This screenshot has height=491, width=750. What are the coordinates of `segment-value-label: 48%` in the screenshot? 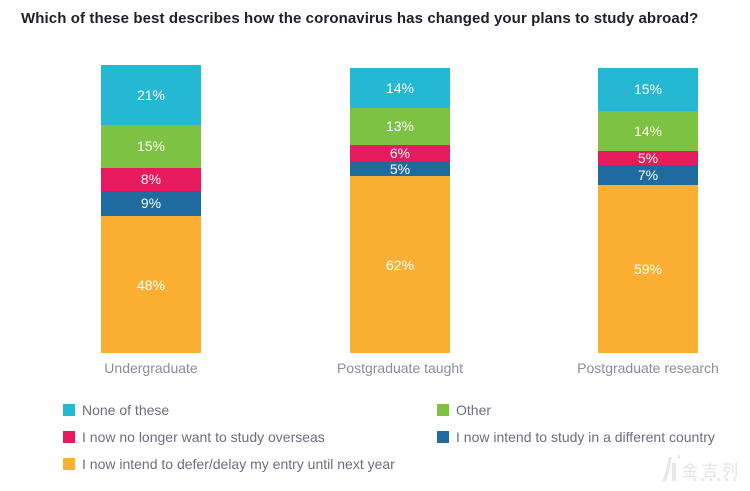 It's located at (151, 284).